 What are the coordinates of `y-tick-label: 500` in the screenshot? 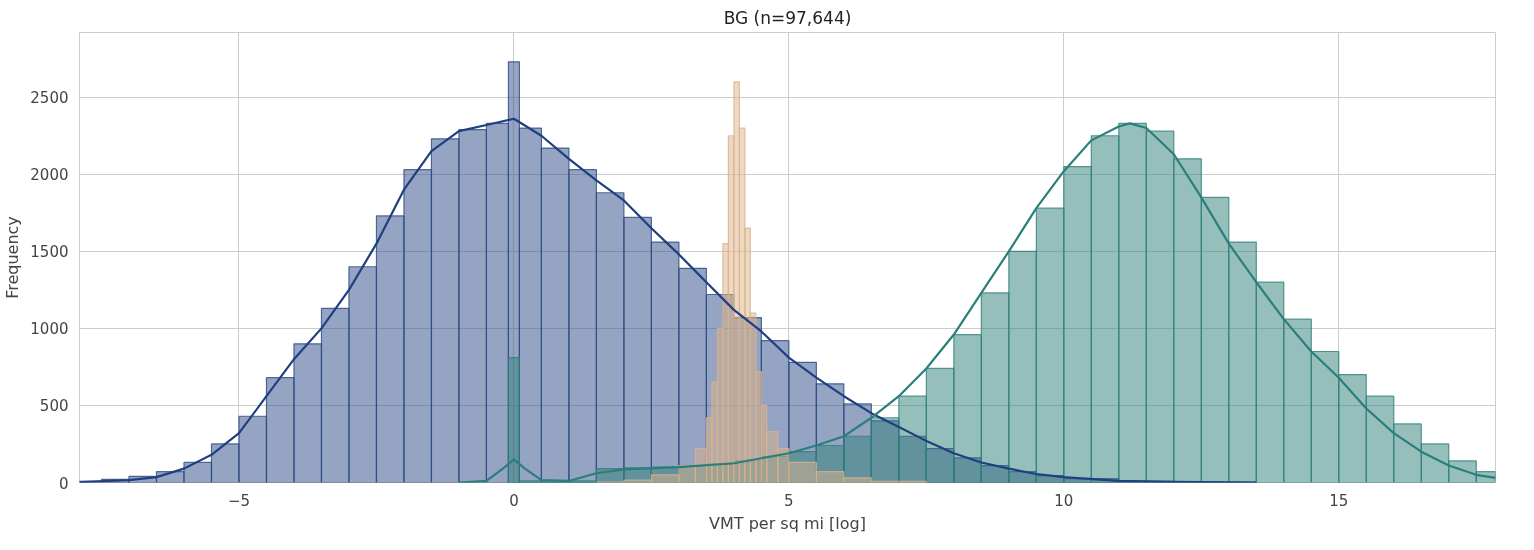 It's located at (54, 406).